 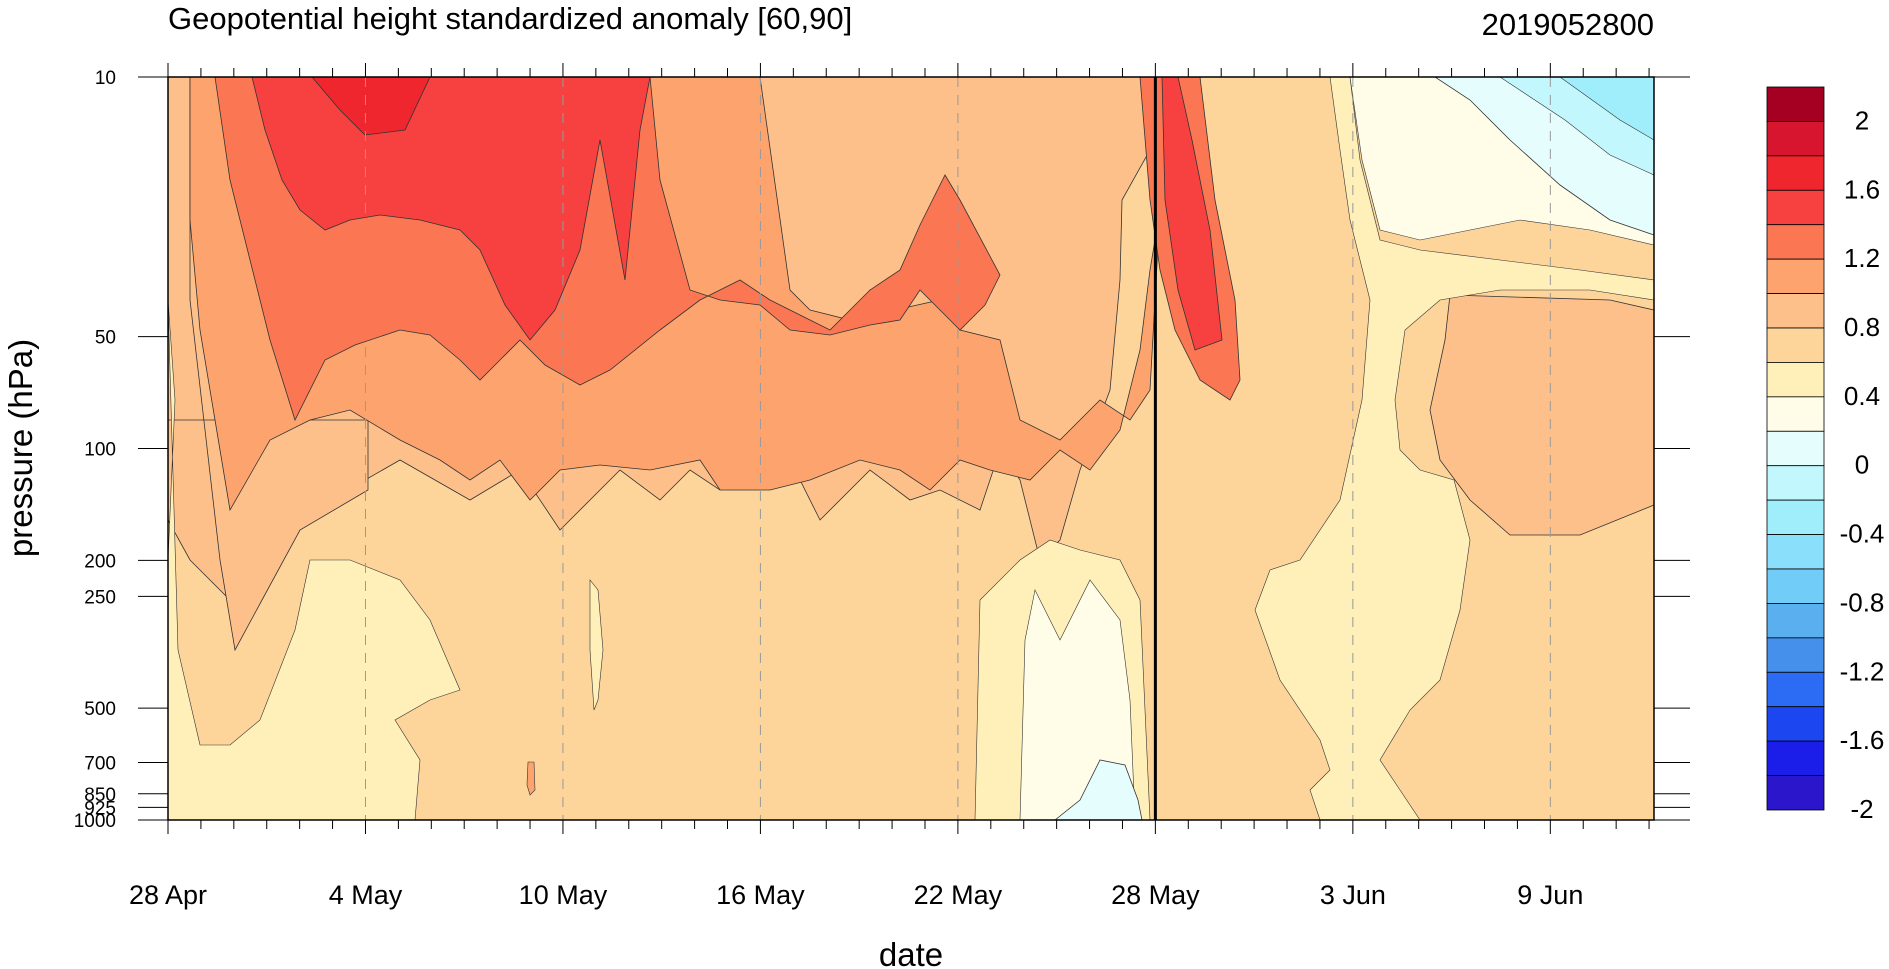 I want to click on colorbar-tick-label: -2, so click(x=1861, y=809).